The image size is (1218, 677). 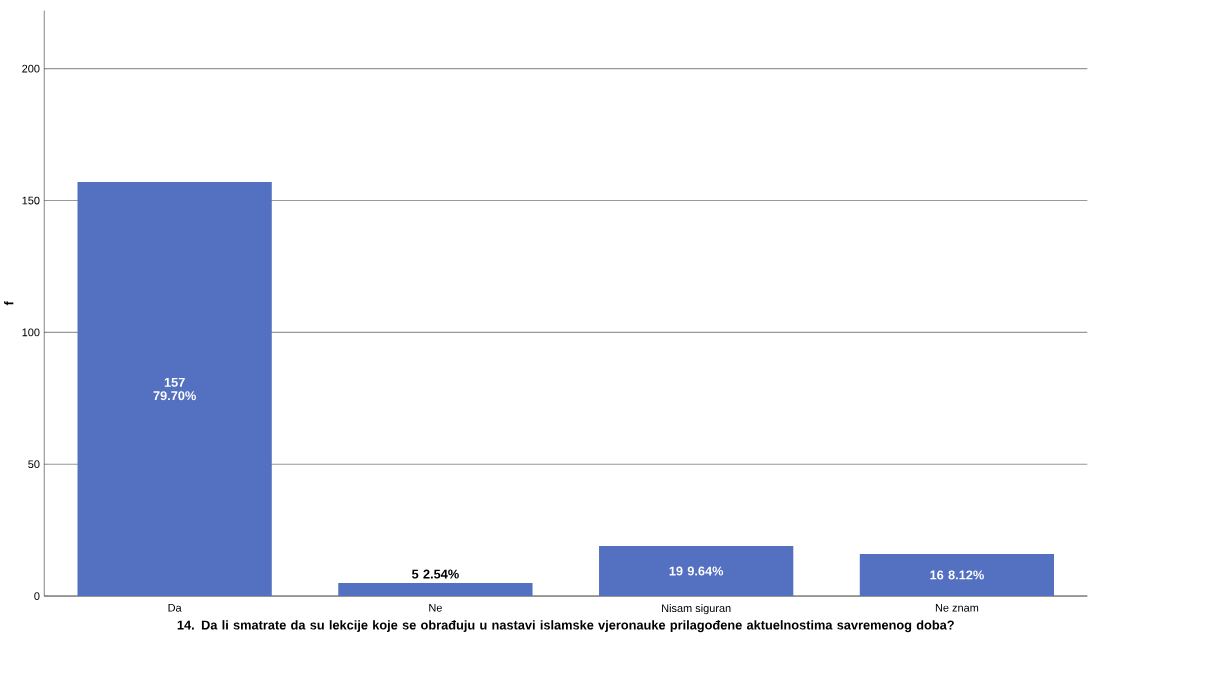 I want to click on data-label: 19 9.64%, so click(x=696, y=571).